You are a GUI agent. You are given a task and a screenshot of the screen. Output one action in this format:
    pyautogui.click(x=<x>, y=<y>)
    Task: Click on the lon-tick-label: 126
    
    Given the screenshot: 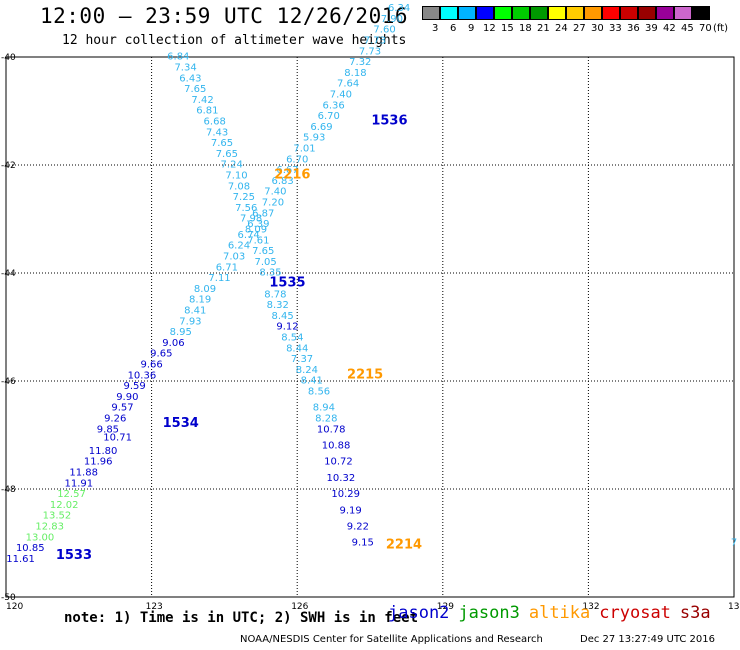 What is the action you would take?
    pyautogui.click(x=299, y=607)
    